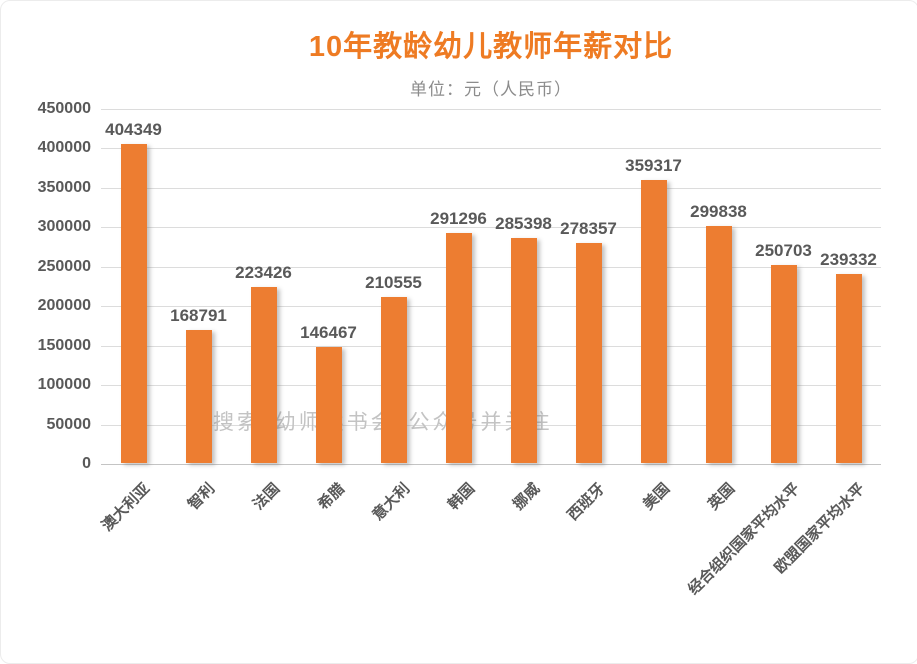 Image resolution: width=917 pixels, height=664 pixels. What do you see at coordinates (64, 148) in the screenshot?
I see `y-tick-label: 400000` at bounding box center [64, 148].